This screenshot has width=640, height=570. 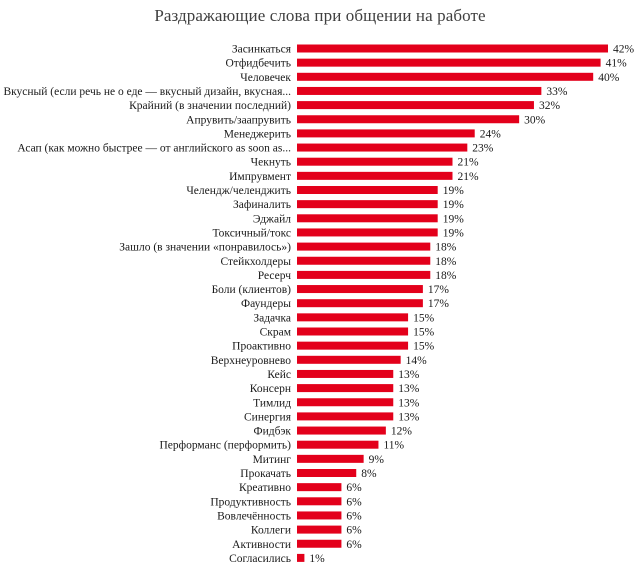 What do you see at coordinates (271, 163) in the screenshot?
I see `category-label: Чекнуть` at bounding box center [271, 163].